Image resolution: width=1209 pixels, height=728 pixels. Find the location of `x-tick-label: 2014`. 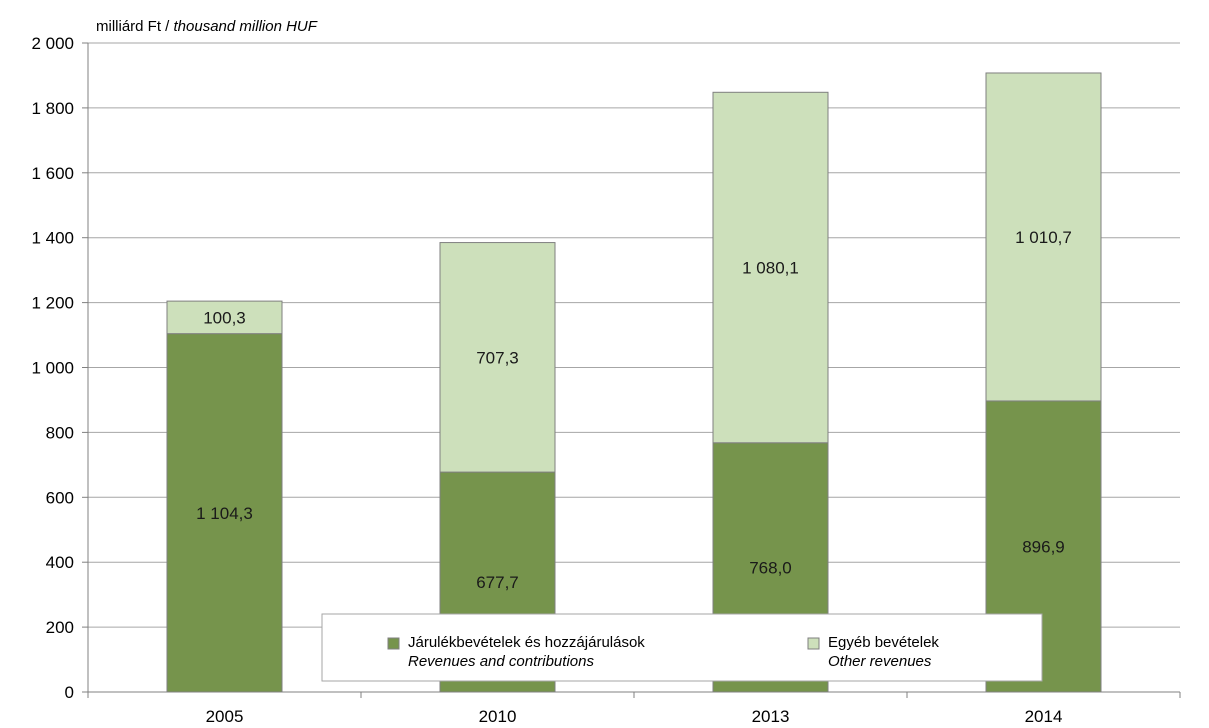

x-tick-label: 2014 is located at coordinates (1044, 716).